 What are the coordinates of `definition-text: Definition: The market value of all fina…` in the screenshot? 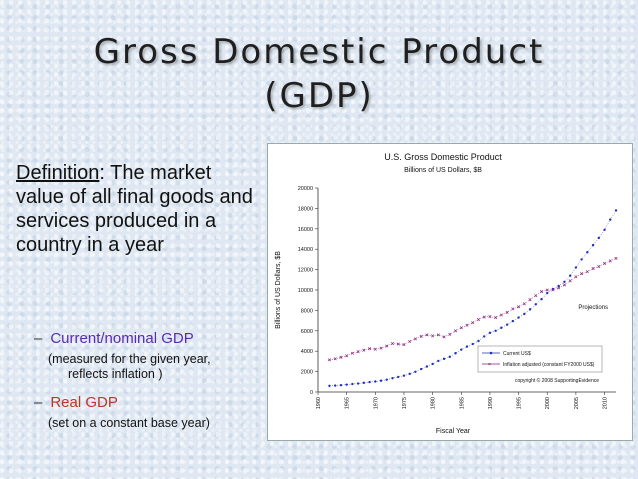 It's located at (140, 209).